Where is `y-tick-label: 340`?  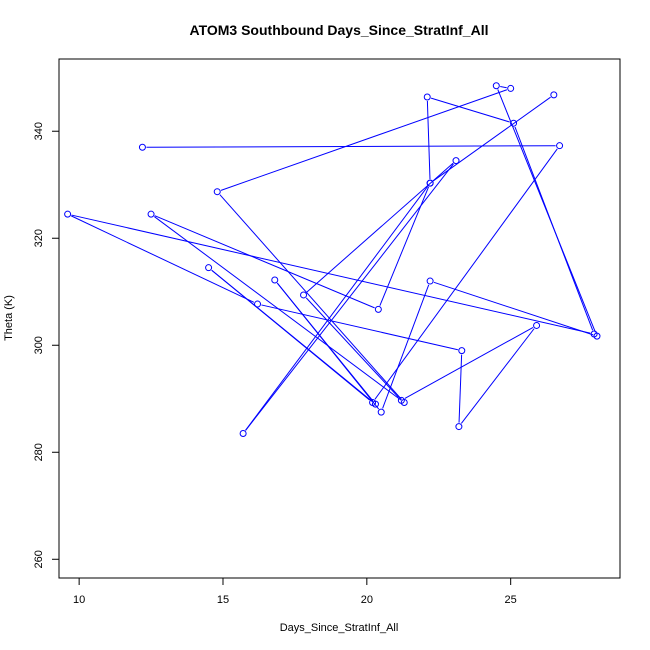 y-tick-label: 340 is located at coordinates (39, 131).